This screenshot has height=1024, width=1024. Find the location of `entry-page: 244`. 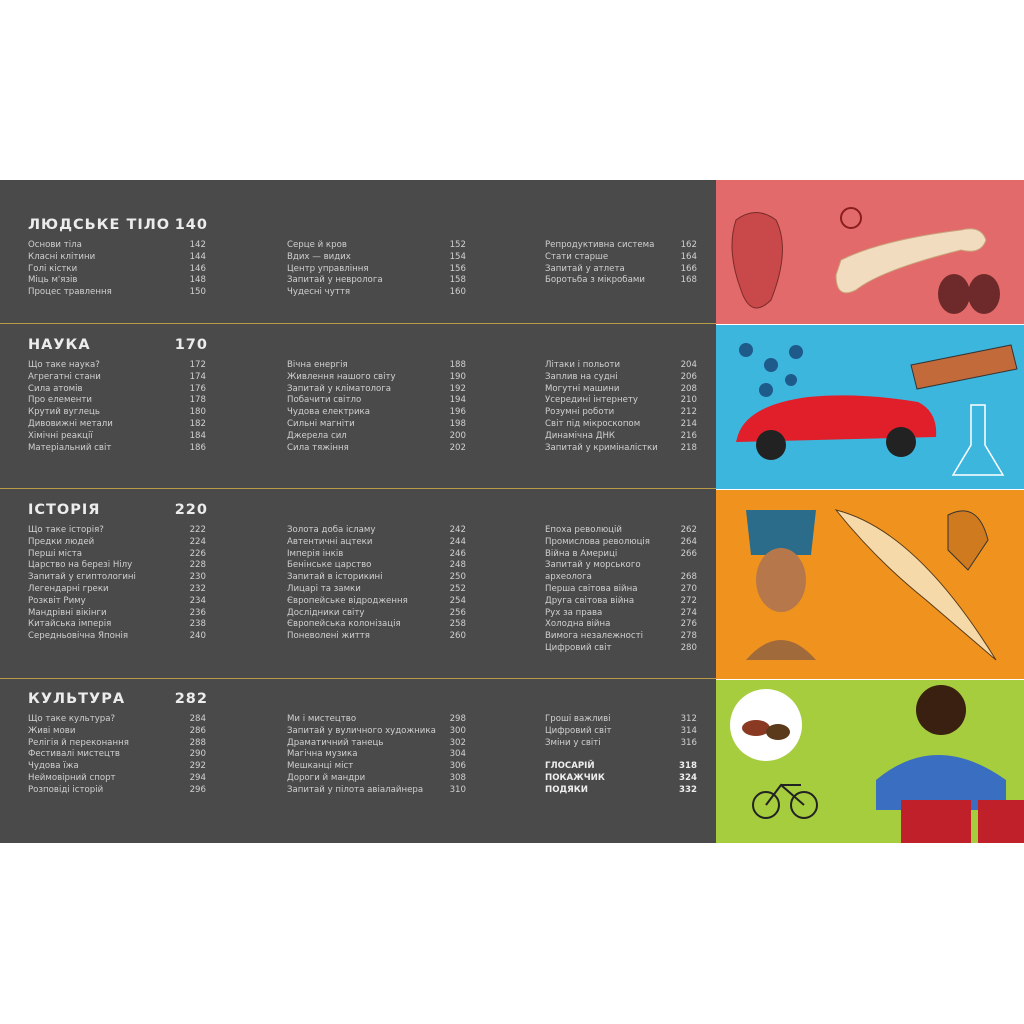

entry-page: 244 is located at coordinates (457, 541).